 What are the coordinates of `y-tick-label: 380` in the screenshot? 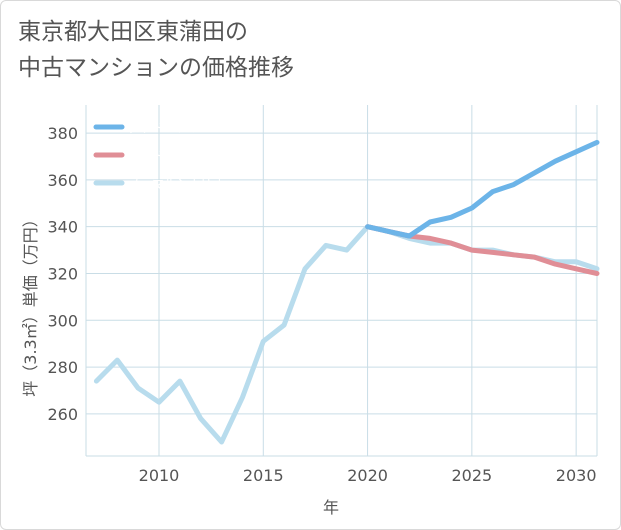 It's located at (62, 133).